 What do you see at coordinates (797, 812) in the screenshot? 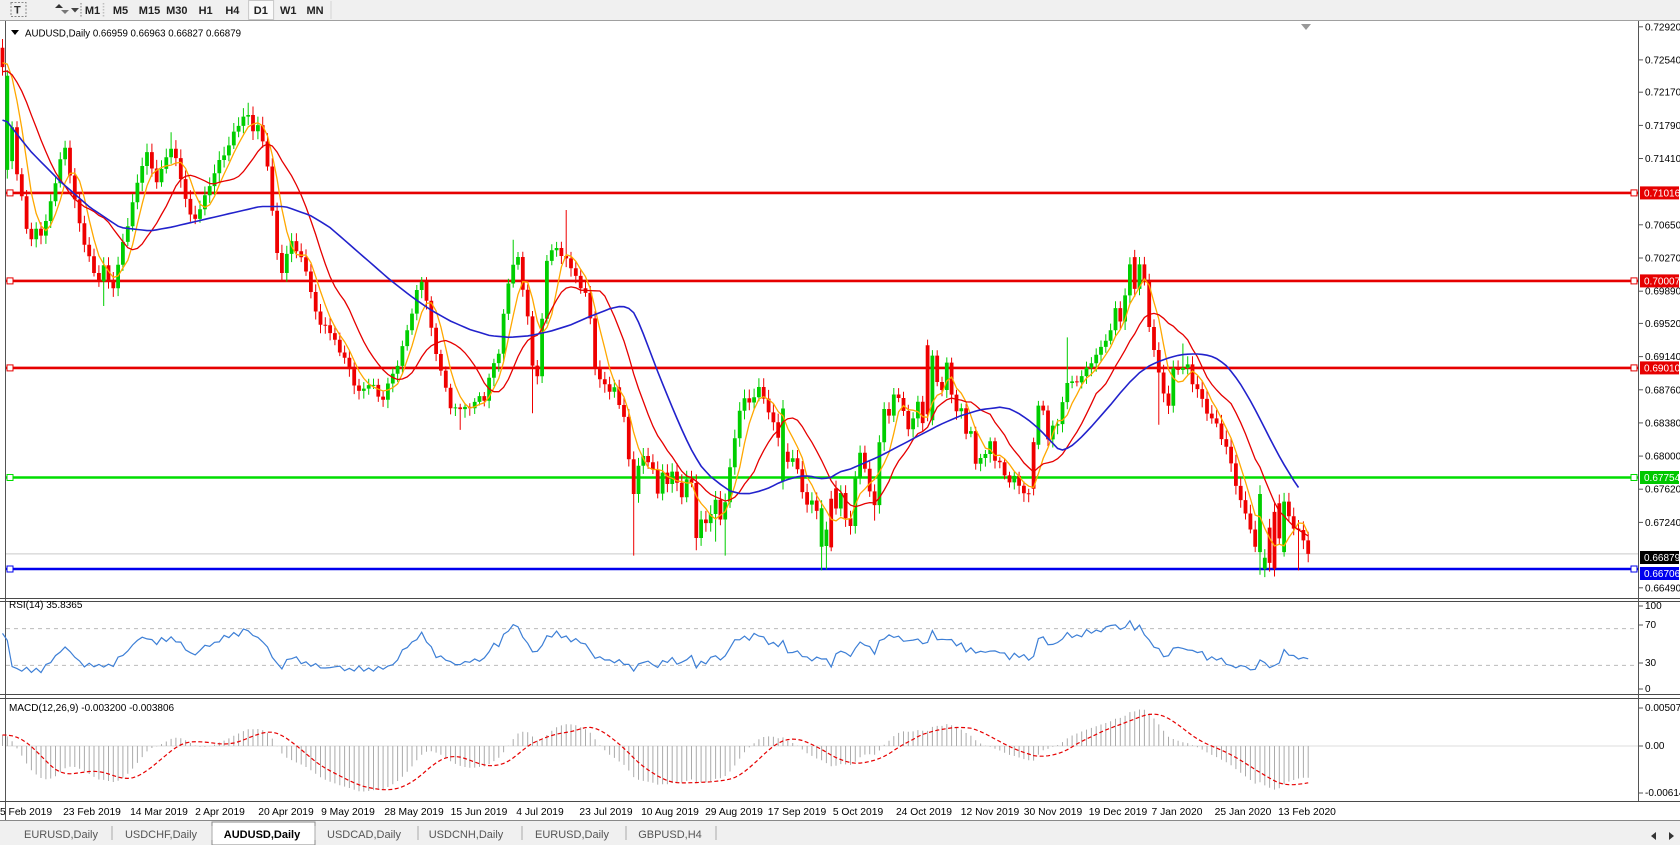
I see `svg-text: 17 Sep 2019` at bounding box center [797, 812].